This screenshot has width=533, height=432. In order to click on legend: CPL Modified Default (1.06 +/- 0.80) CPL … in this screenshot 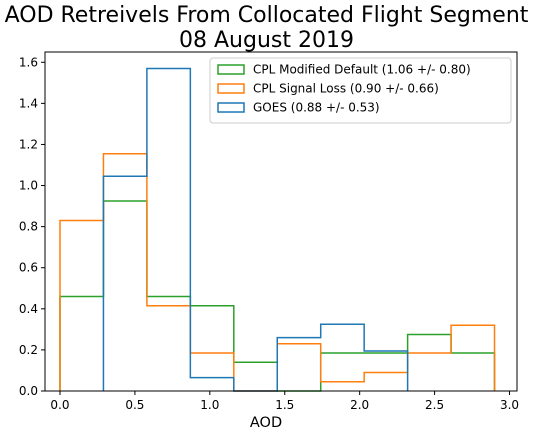, I will do `click(360, 90)`.